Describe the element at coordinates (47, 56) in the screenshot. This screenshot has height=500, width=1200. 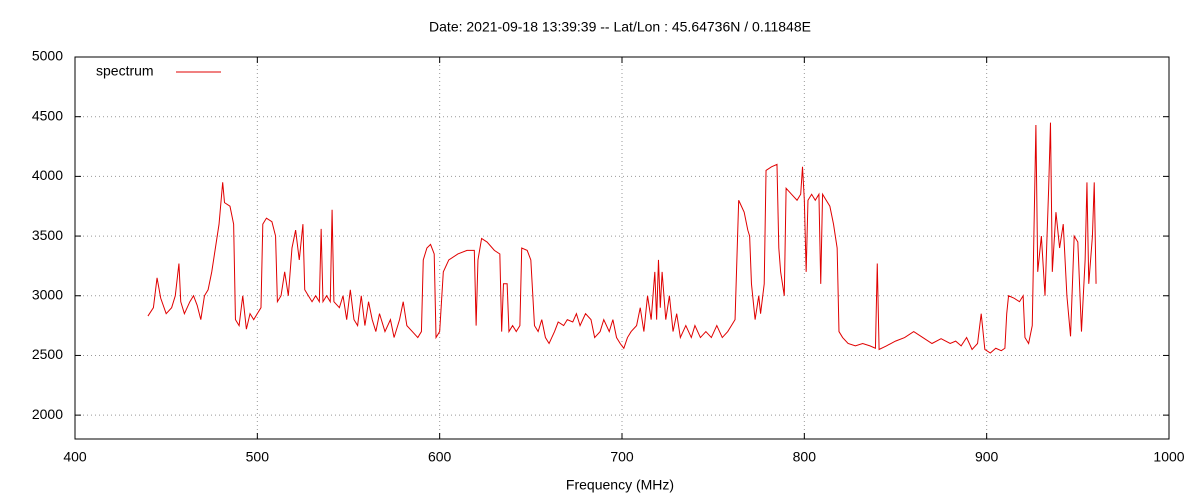
I see `y-tick-label: 5000` at that location.